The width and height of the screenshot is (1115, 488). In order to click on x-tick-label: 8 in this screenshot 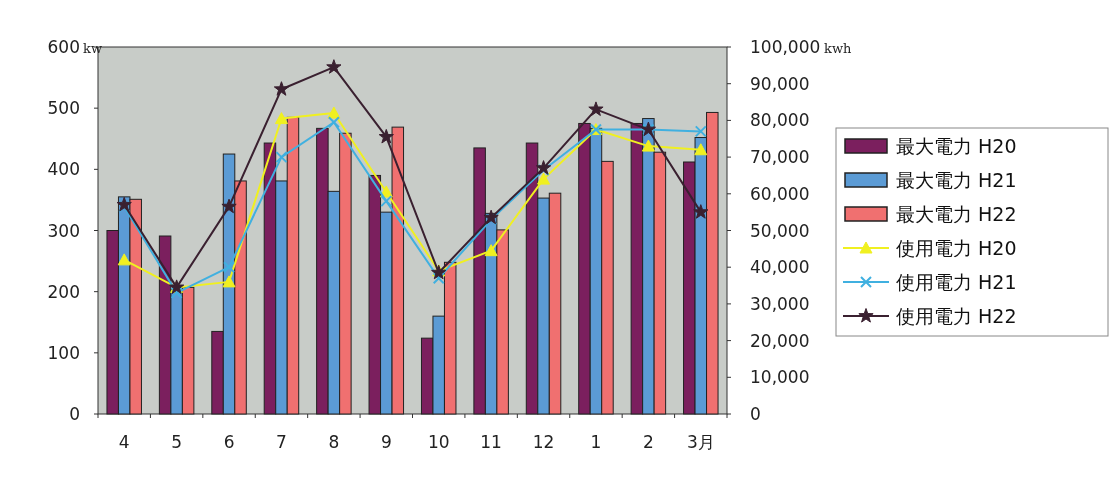, I will do `click(334, 442)`.